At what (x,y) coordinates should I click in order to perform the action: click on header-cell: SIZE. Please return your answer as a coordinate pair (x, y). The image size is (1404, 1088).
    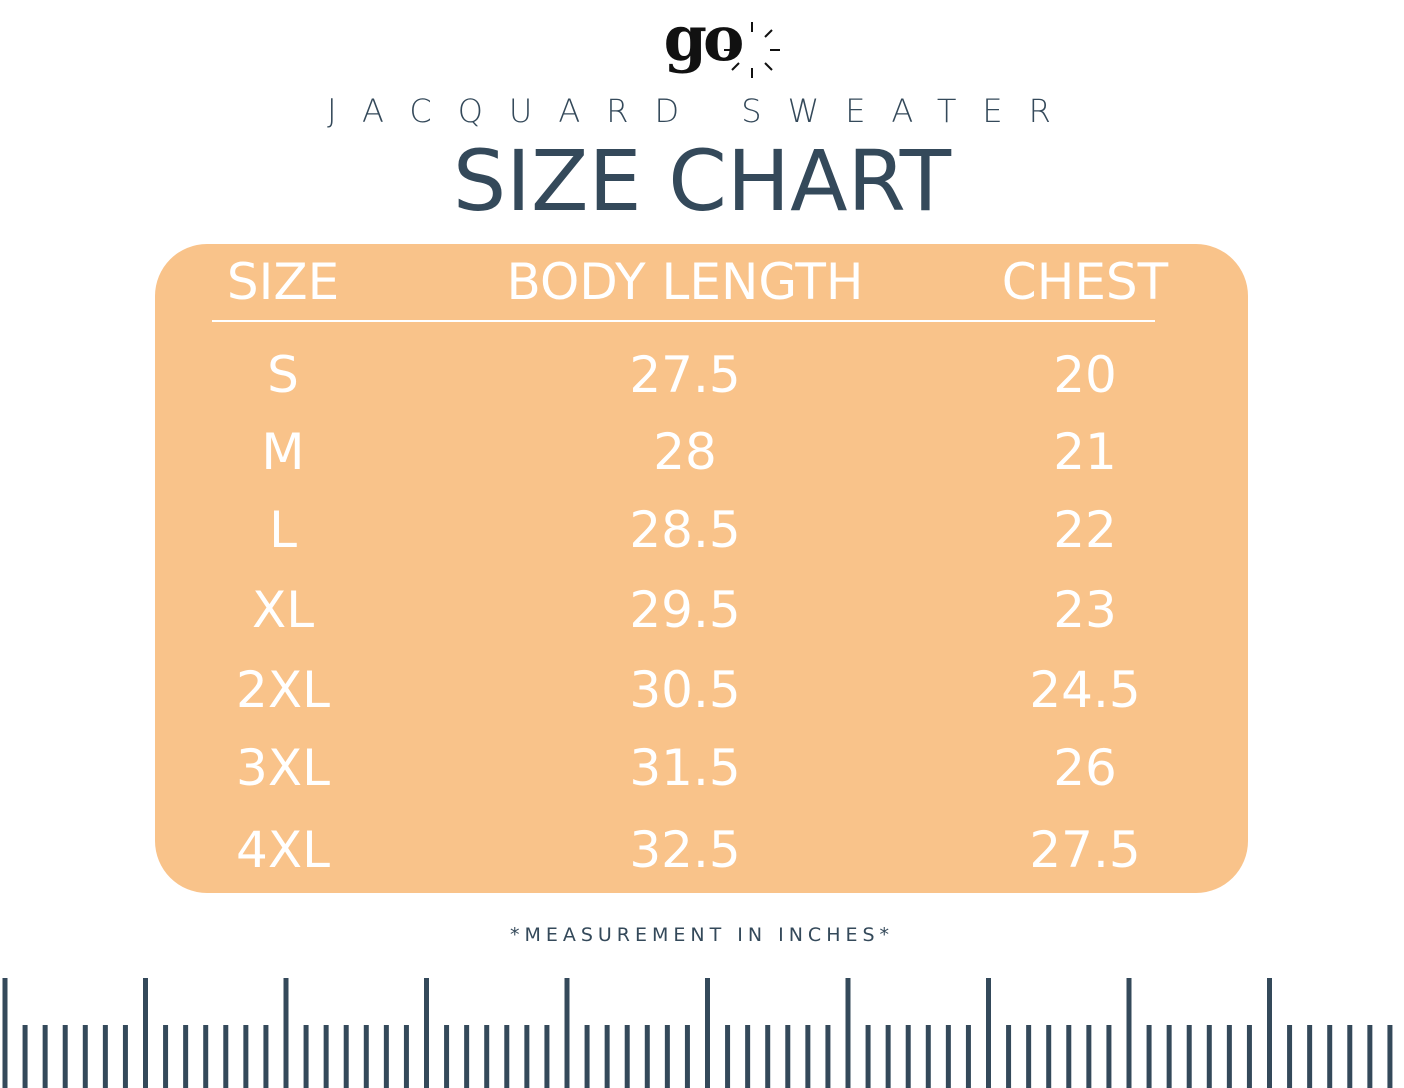
    Looking at the image, I should click on (283, 282).